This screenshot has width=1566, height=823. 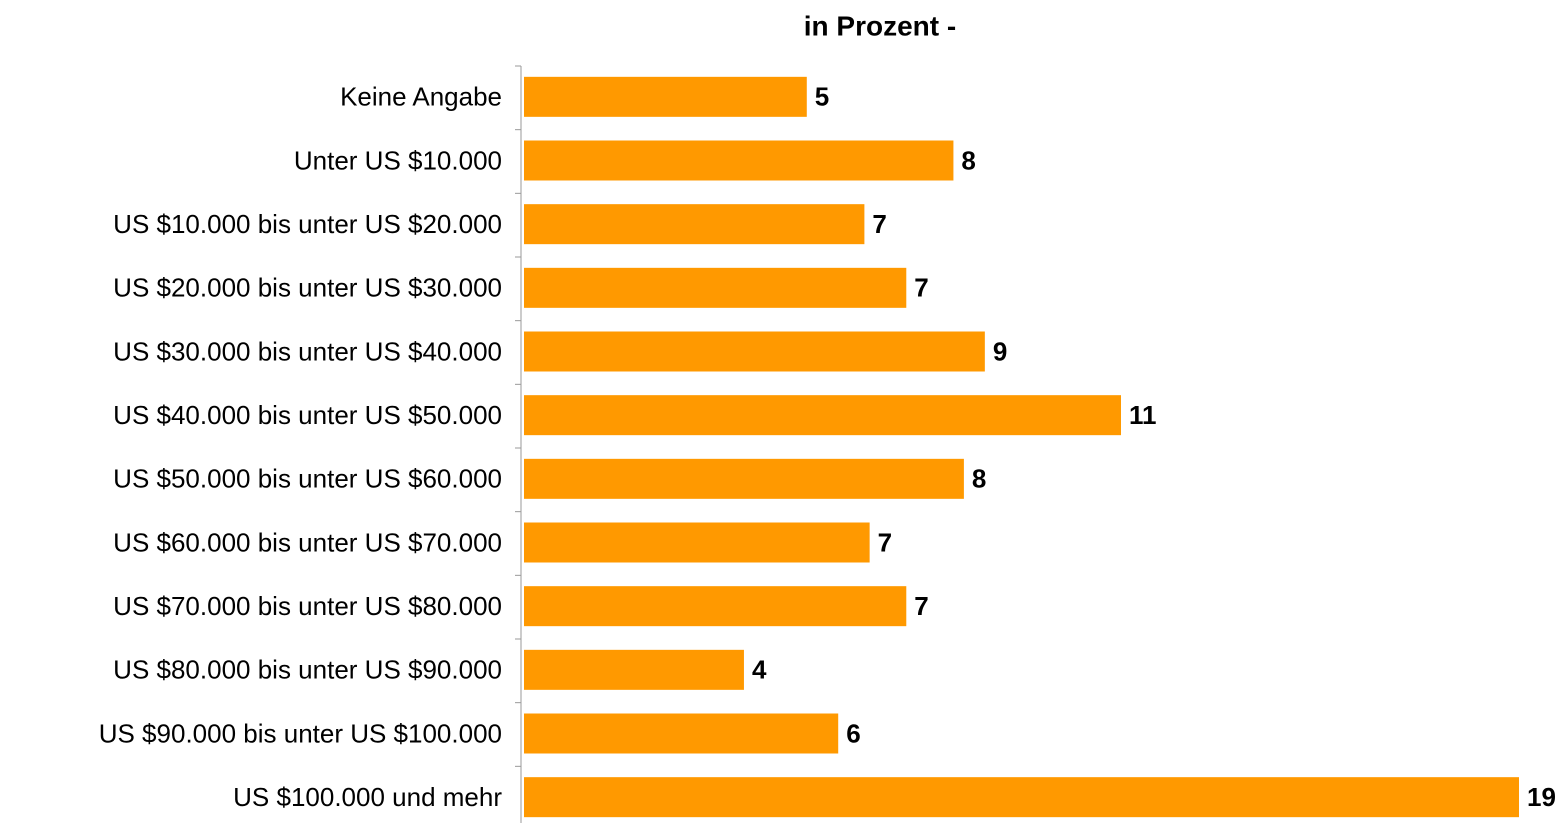 What do you see at coordinates (307, 351) in the screenshot?
I see `y-tick-label: US $30.000 bis unter US $40.000` at bounding box center [307, 351].